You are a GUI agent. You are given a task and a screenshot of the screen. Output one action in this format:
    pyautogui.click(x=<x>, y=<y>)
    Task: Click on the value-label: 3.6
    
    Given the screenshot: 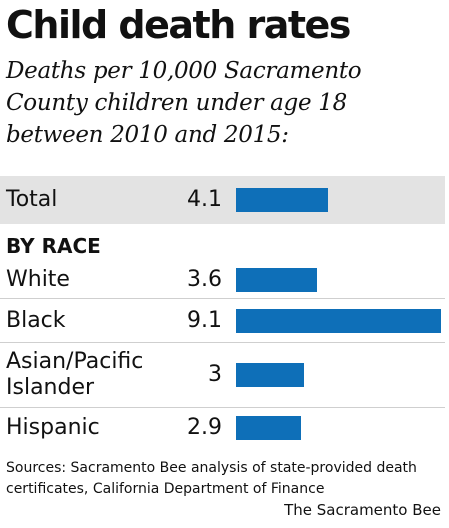 What is the action you would take?
    pyautogui.click(x=204, y=279)
    